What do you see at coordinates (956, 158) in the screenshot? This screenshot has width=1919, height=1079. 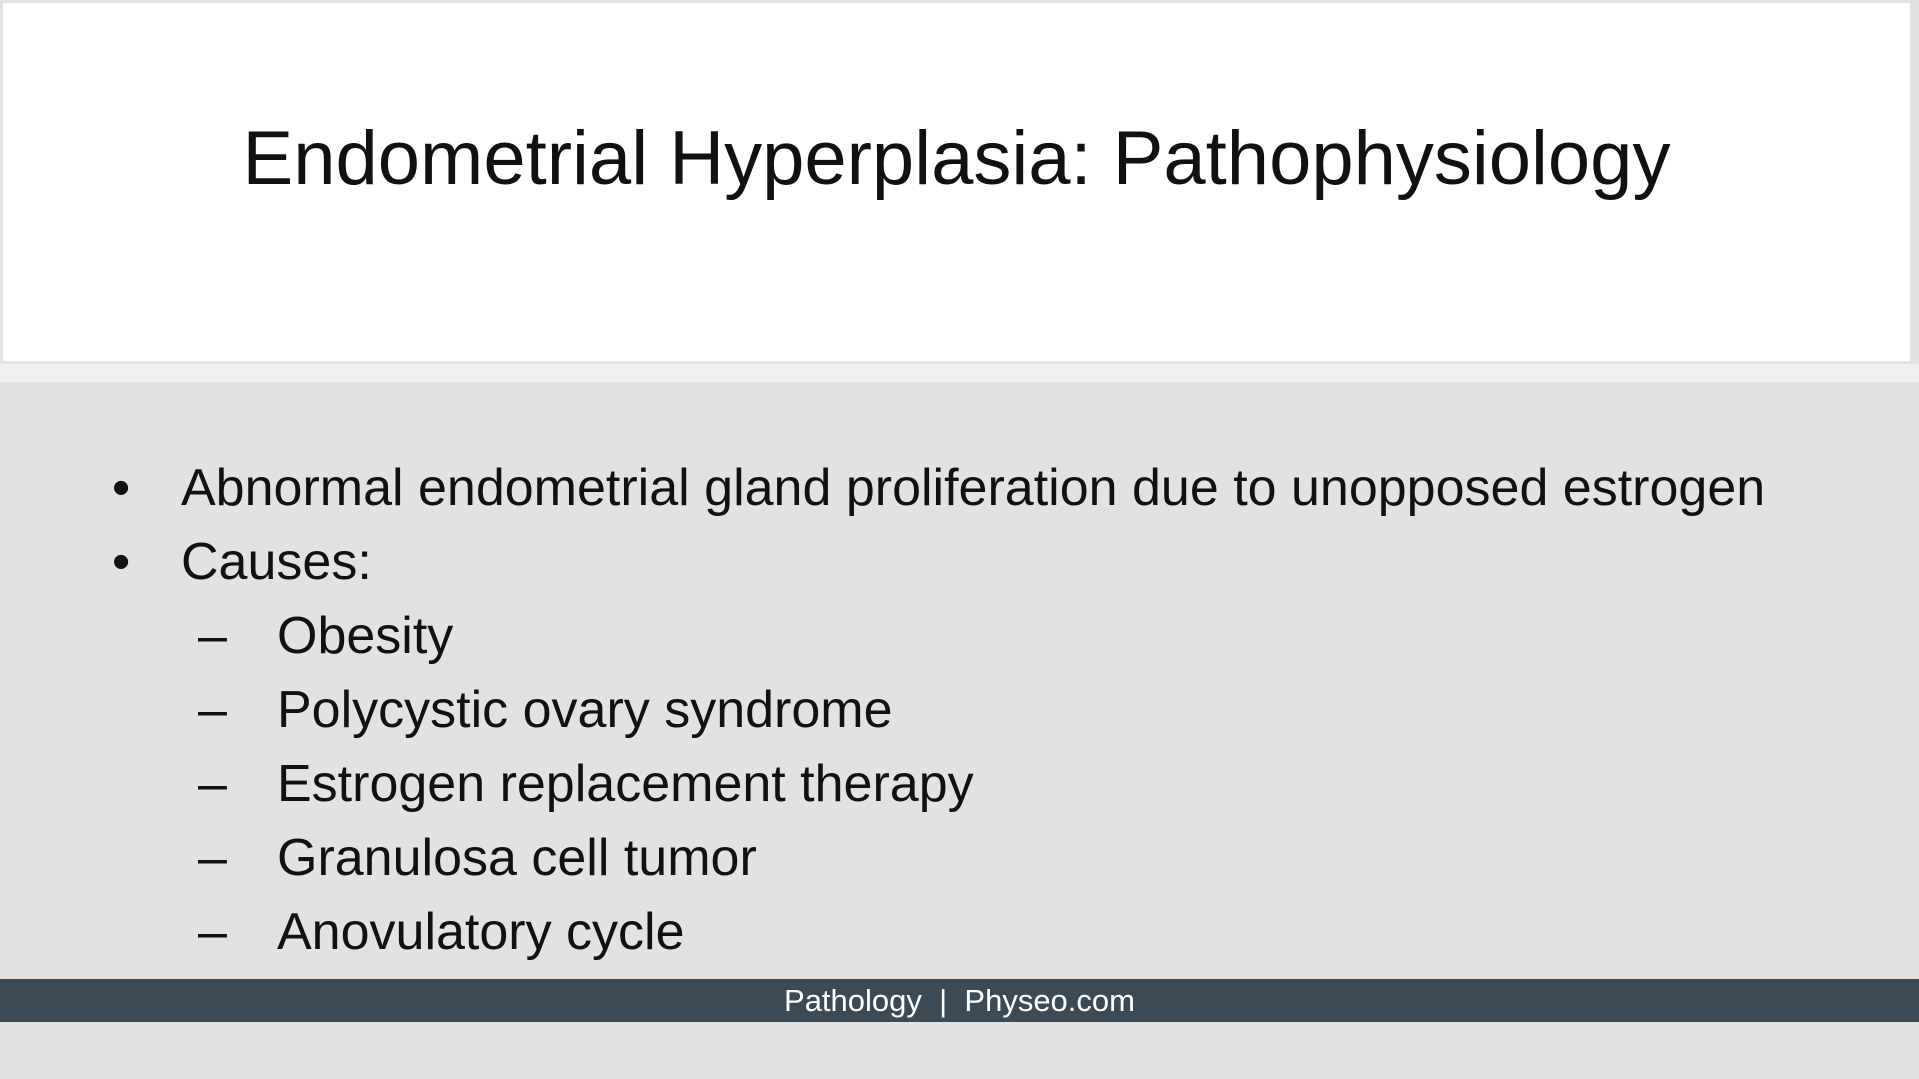 I see `slide-title: Endometrial Hyperplasia: Pathophysiology` at bounding box center [956, 158].